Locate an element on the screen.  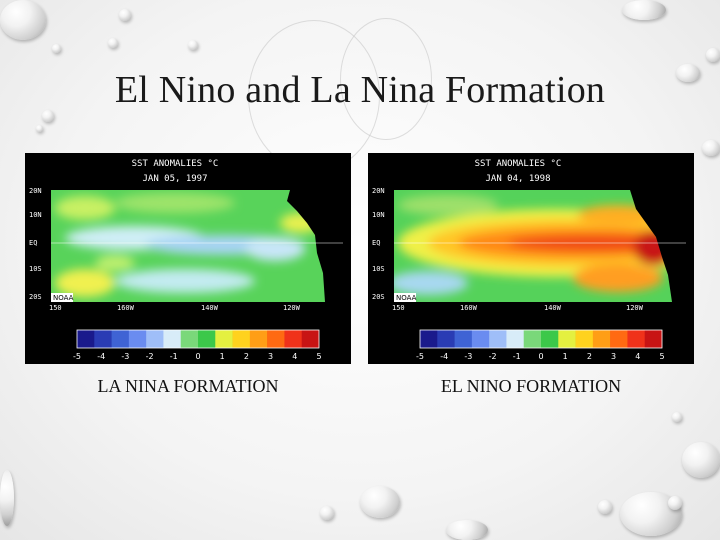
decorative-ring is located at coordinates (386, 79).